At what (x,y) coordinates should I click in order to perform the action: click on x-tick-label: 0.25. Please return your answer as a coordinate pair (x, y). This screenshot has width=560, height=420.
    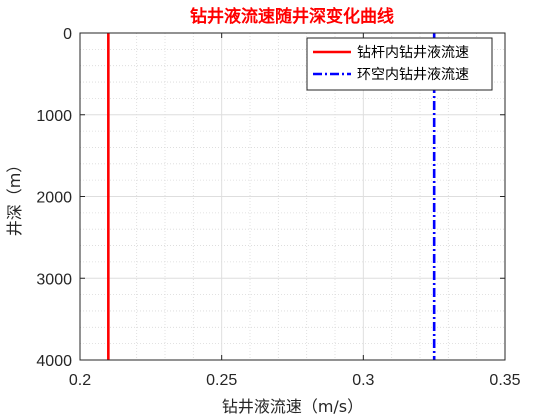
    Looking at the image, I should click on (221, 380).